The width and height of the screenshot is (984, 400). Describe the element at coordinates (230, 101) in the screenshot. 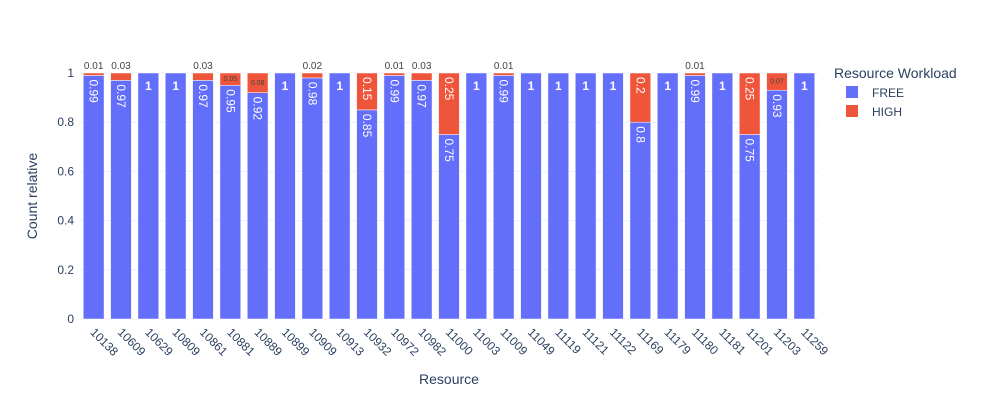

I see `bar-value-label: 0.95` at that location.